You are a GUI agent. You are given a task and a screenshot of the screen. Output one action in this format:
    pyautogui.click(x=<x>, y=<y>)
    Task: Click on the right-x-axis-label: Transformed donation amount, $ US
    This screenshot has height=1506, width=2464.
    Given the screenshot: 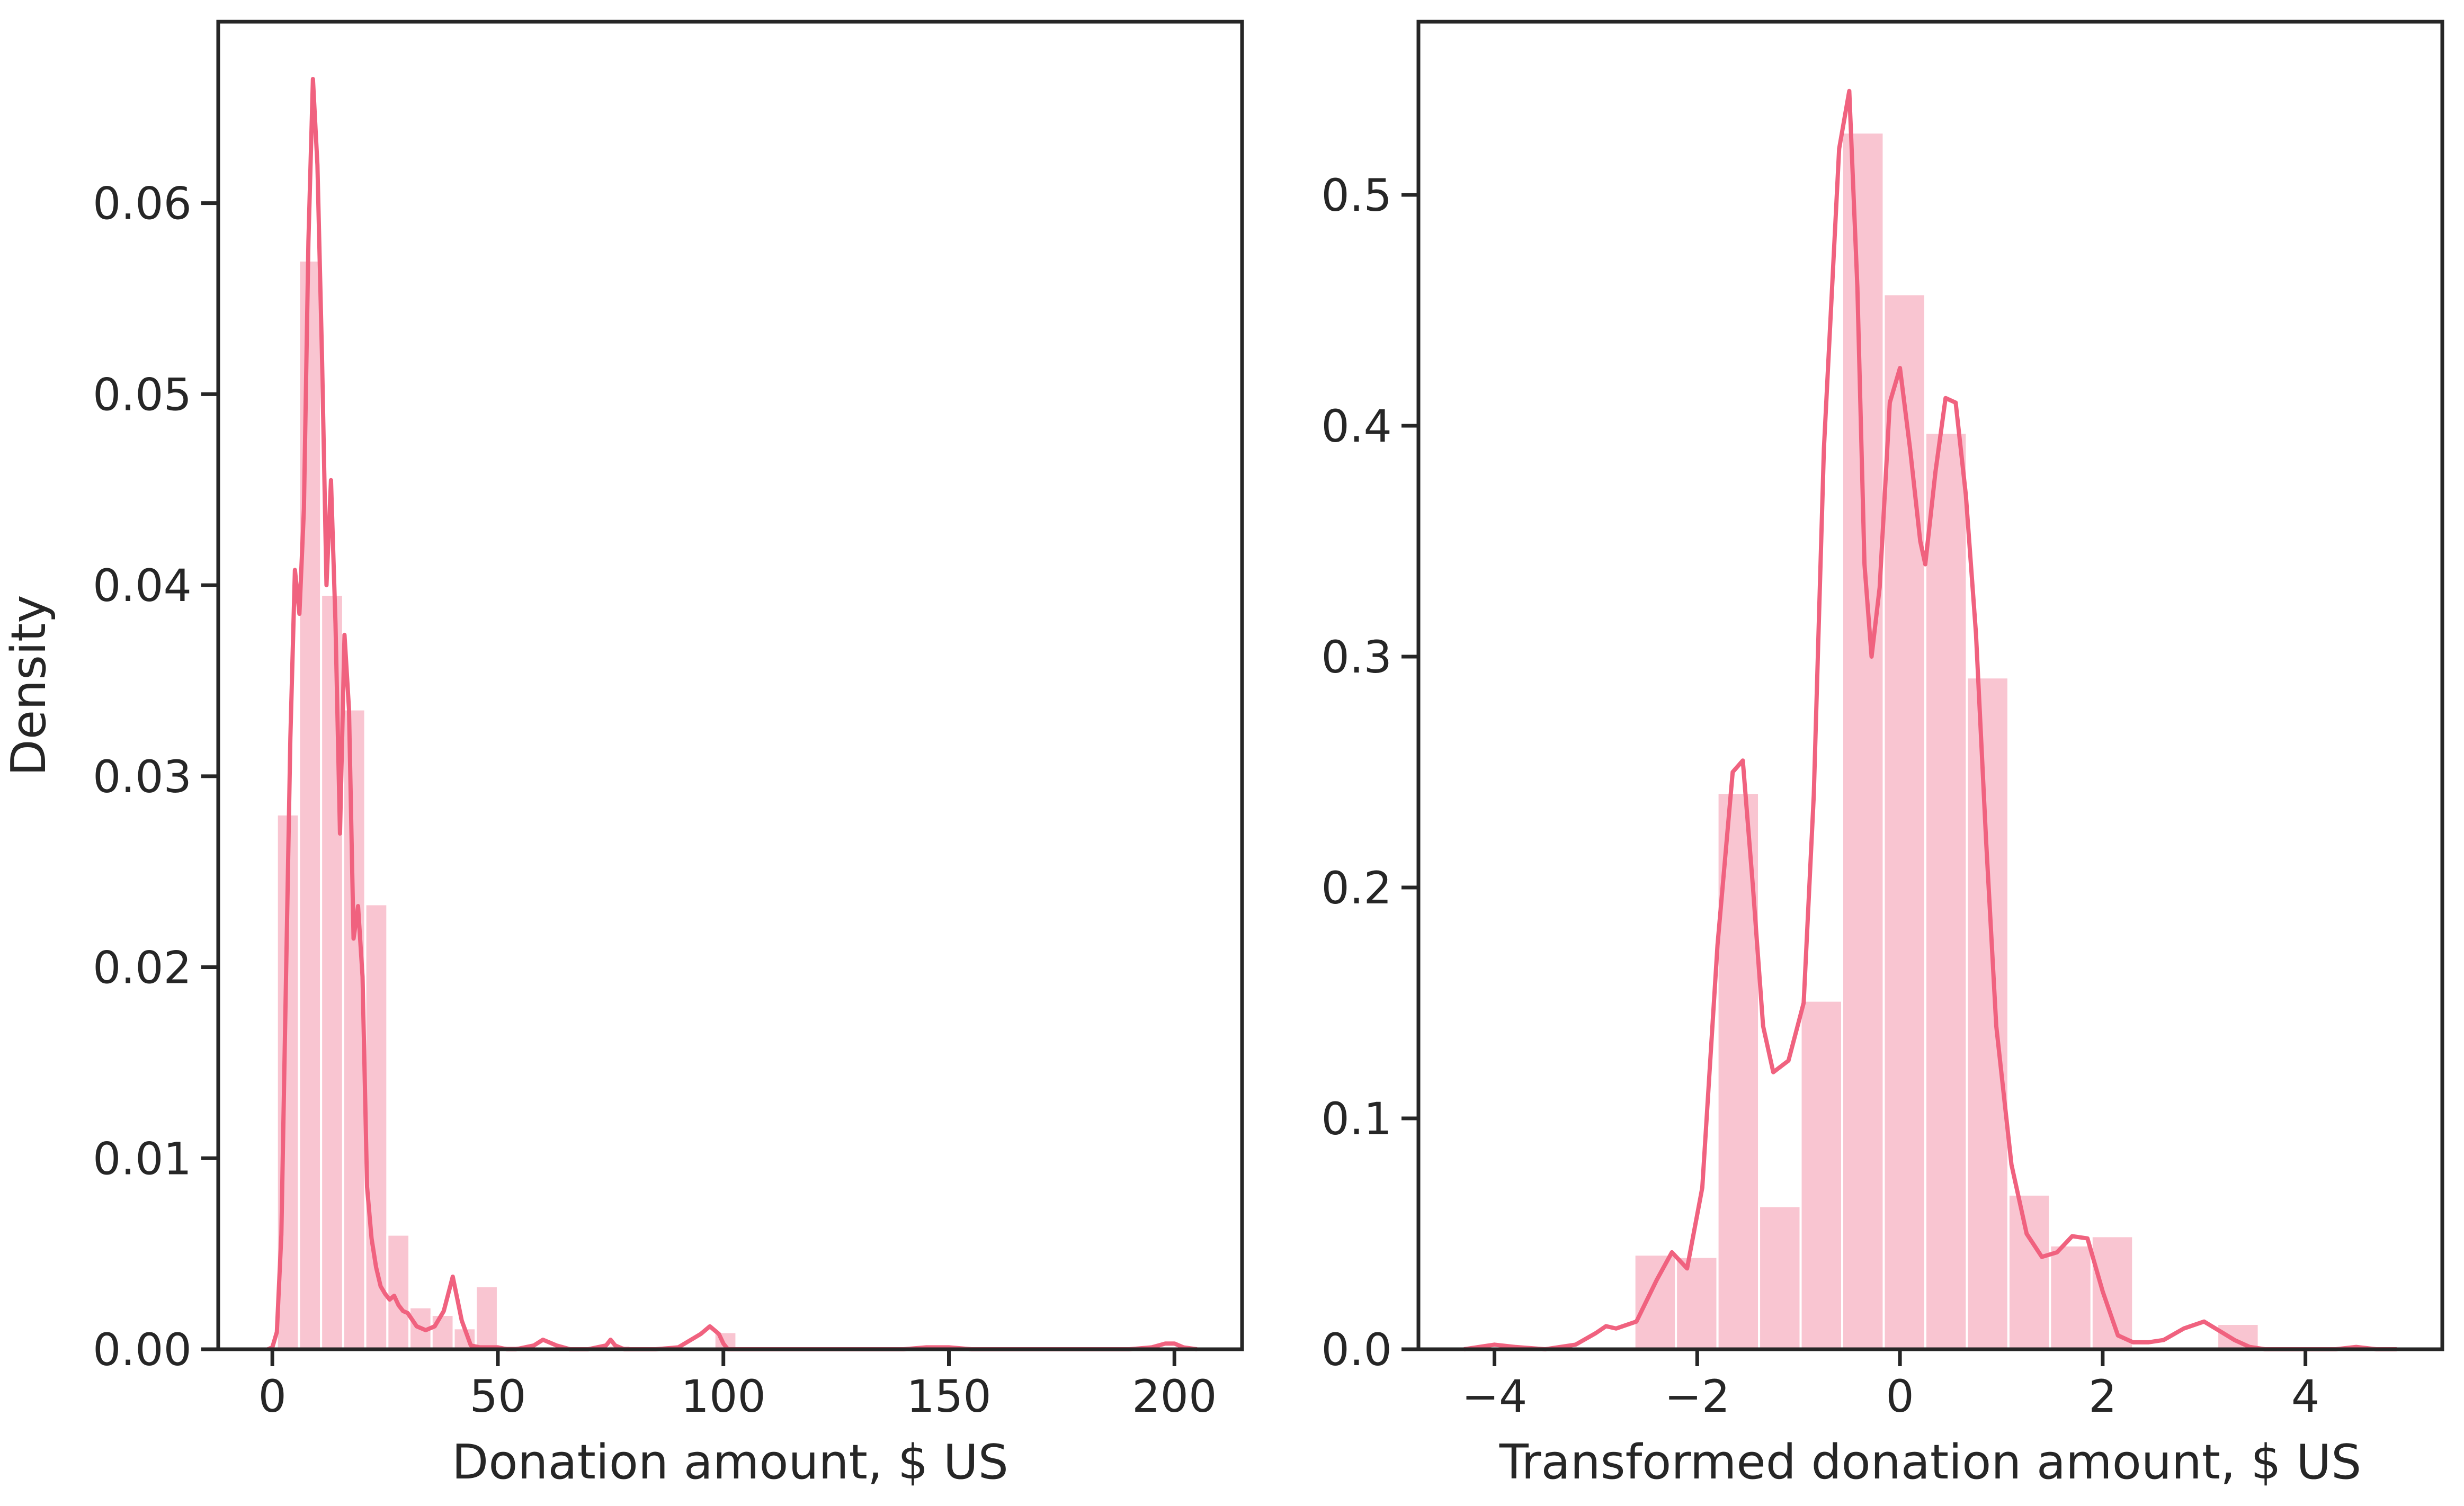 What is the action you would take?
    pyautogui.click(x=1930, y=1462)
    